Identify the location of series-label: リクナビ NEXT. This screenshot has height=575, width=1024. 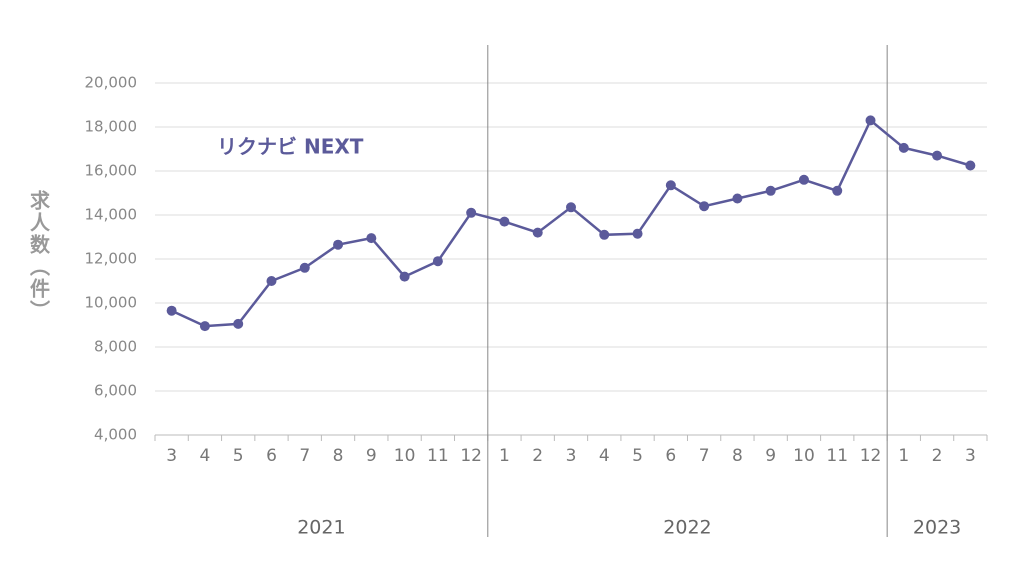
(290, 147).